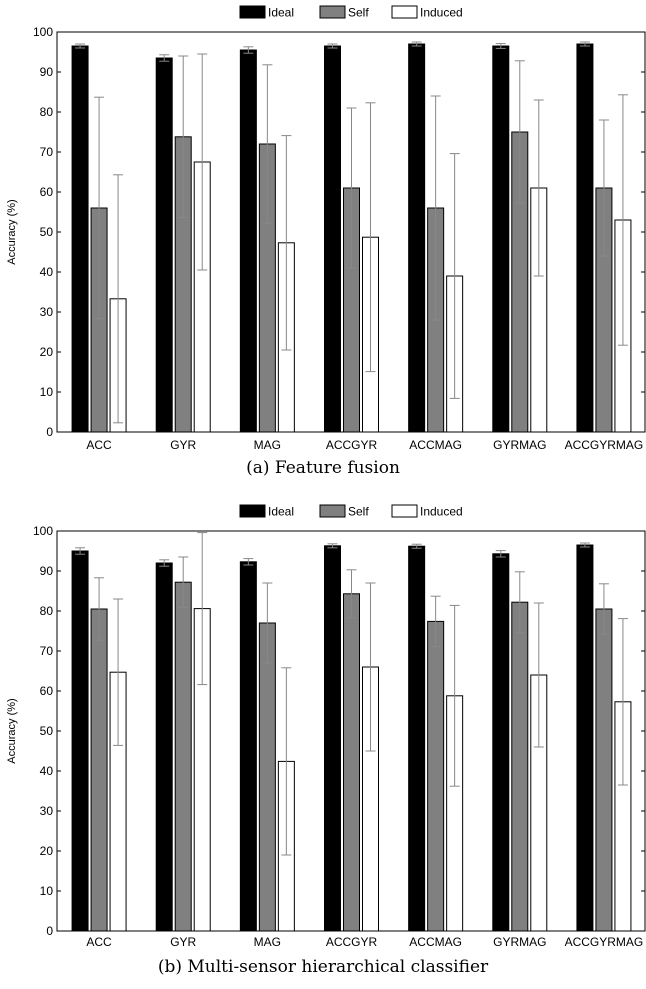 Image resolution: width=646 pixels, height=989 pixels. I want to click on bar-self-mag, so click(267, 777).